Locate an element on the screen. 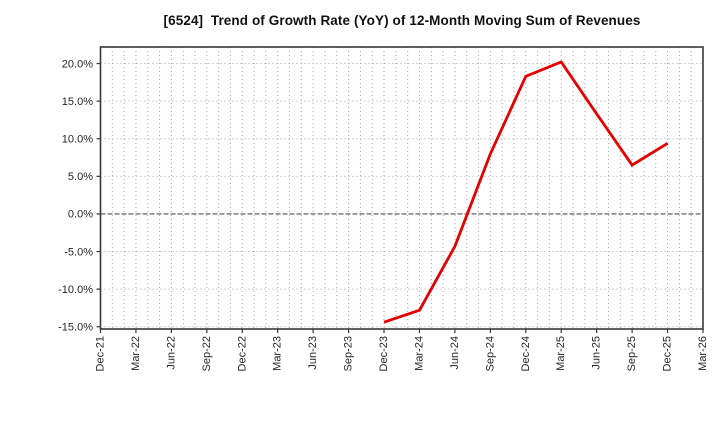 The width and height of the screenshot is (720, 440). x-tick-label: Jun-22 is located at coordinates (171, 353).